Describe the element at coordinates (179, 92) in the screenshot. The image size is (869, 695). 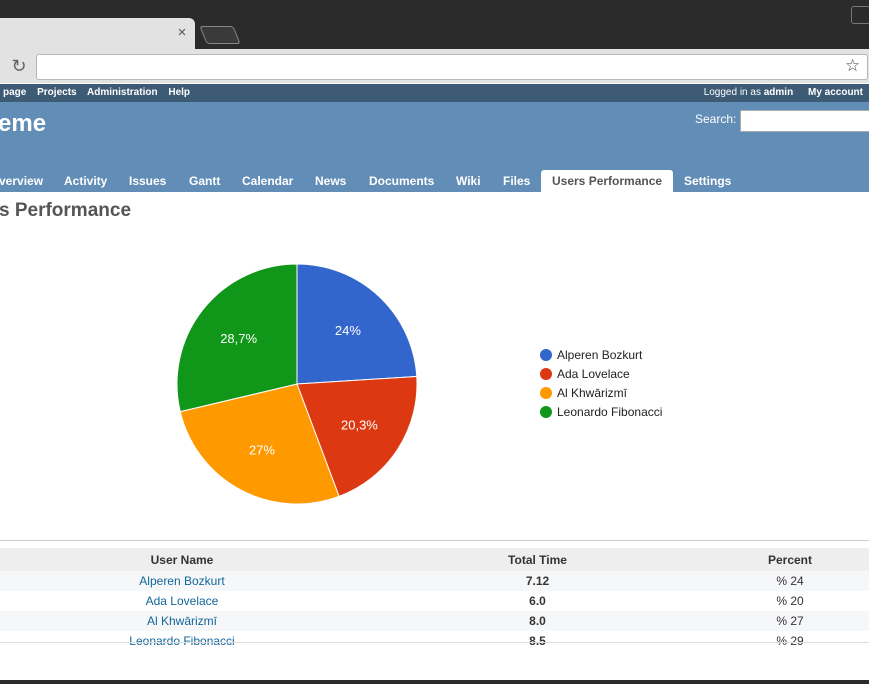
I see `top-menu-help-link: Help` at that location.